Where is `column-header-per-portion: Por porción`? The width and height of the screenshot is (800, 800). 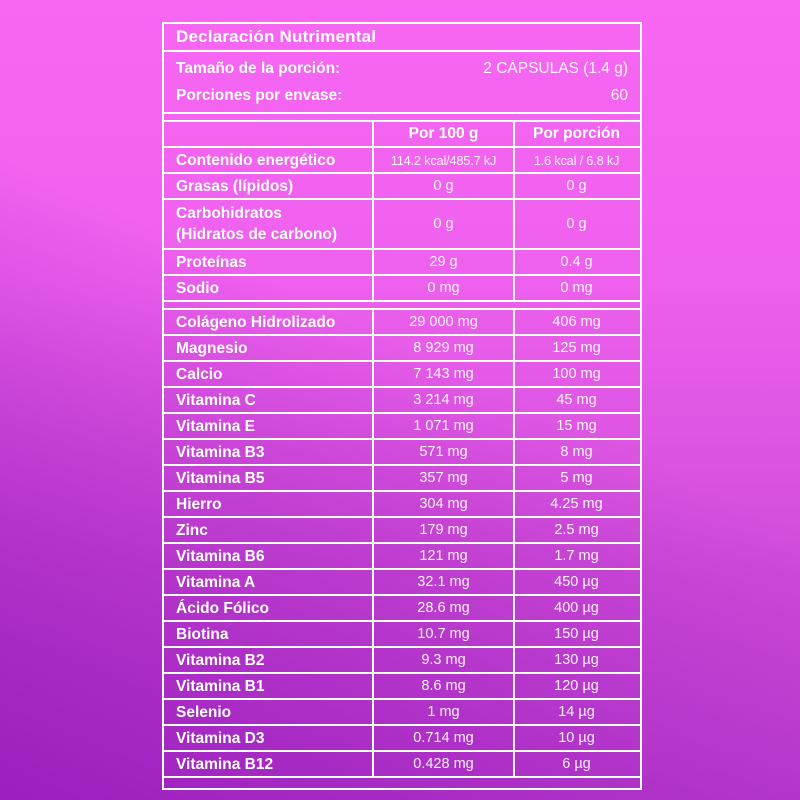 column-header-per-portion: Por porción is located at coordinates (576, 133).